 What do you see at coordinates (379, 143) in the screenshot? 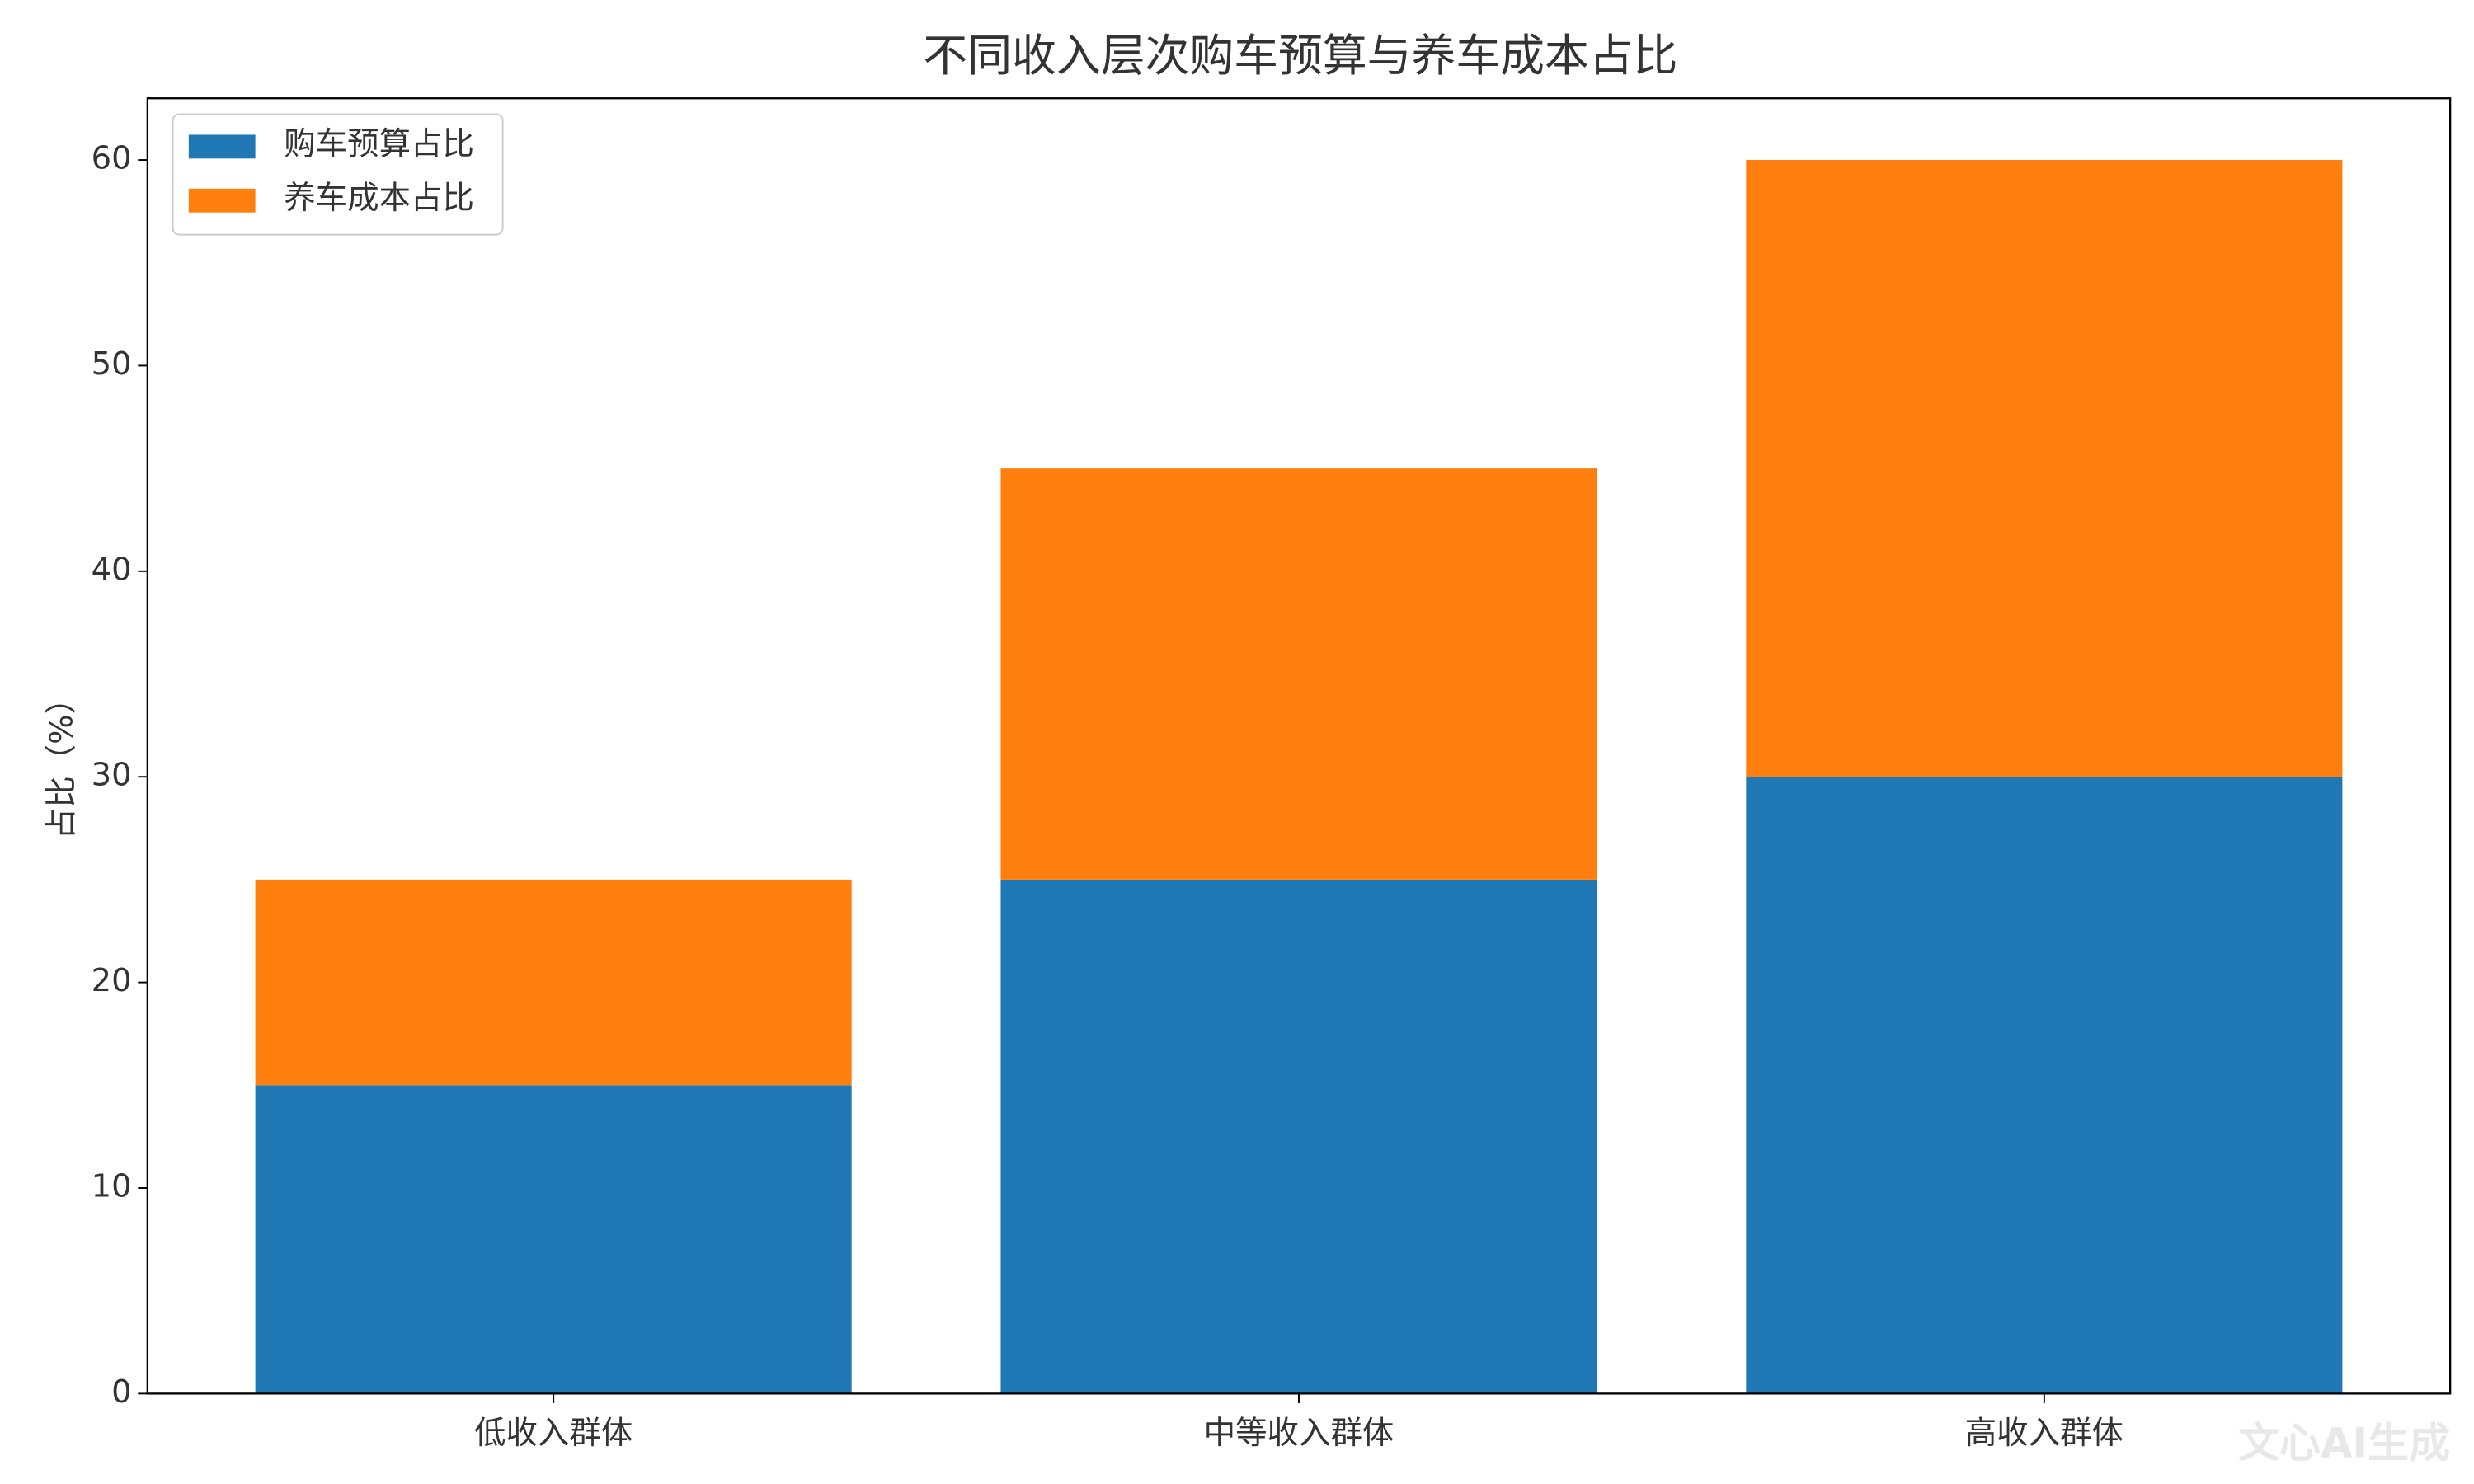
I see `legend-label: 购车预算占比` at bounding box center [379, 143].